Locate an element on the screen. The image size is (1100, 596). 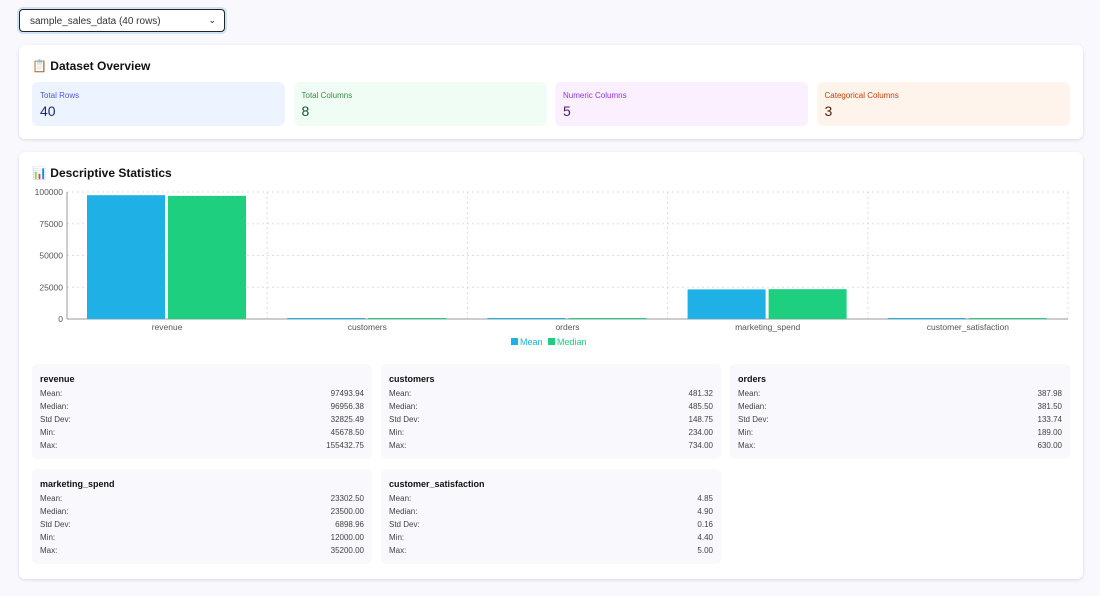
stat-row: Median: 485.50 is located at coordinates (551, 408).